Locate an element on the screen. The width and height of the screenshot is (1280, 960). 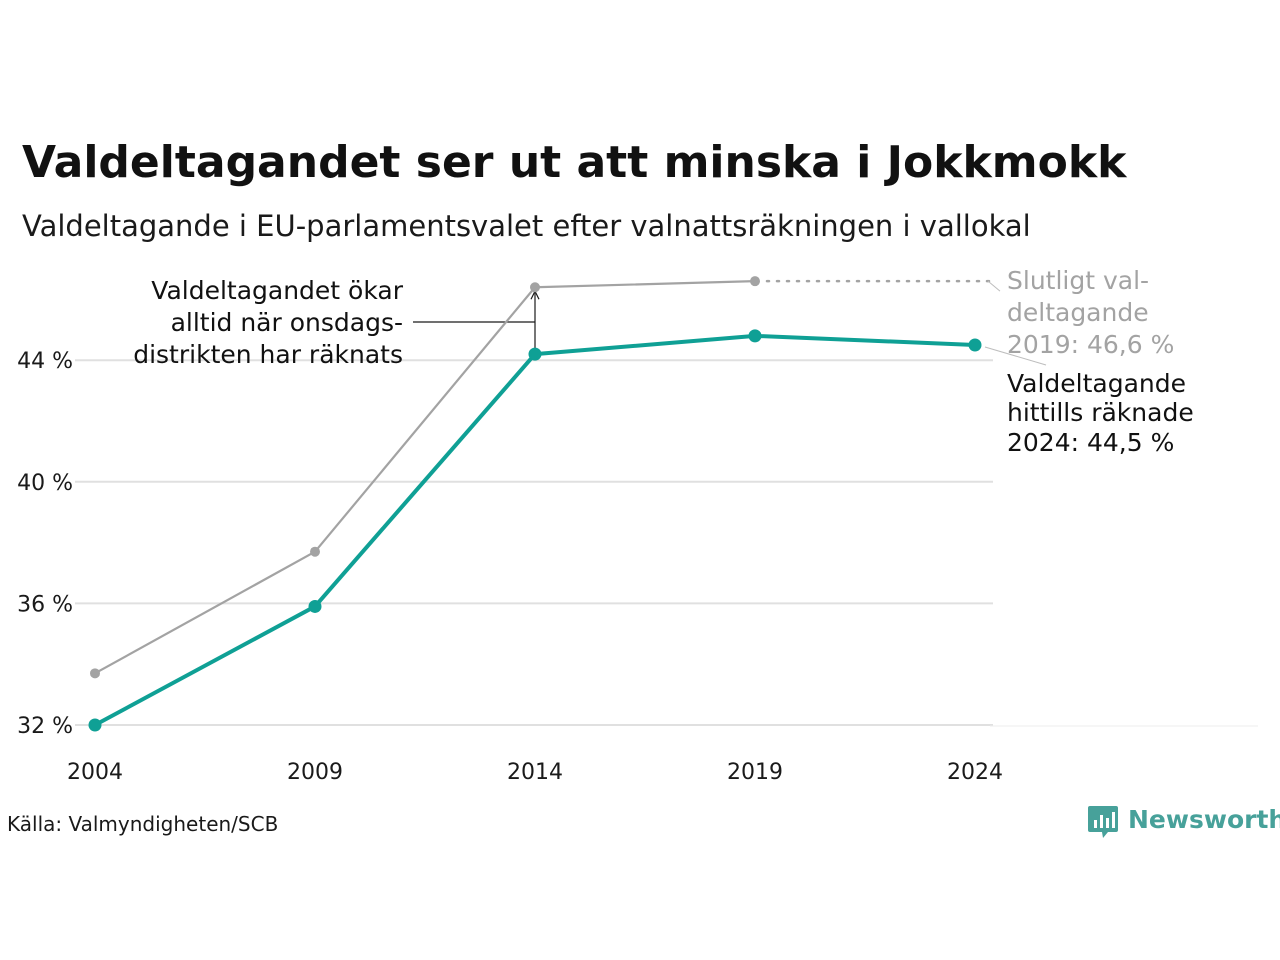
series-counted-point-2019 is located at coordinates (755, 336).